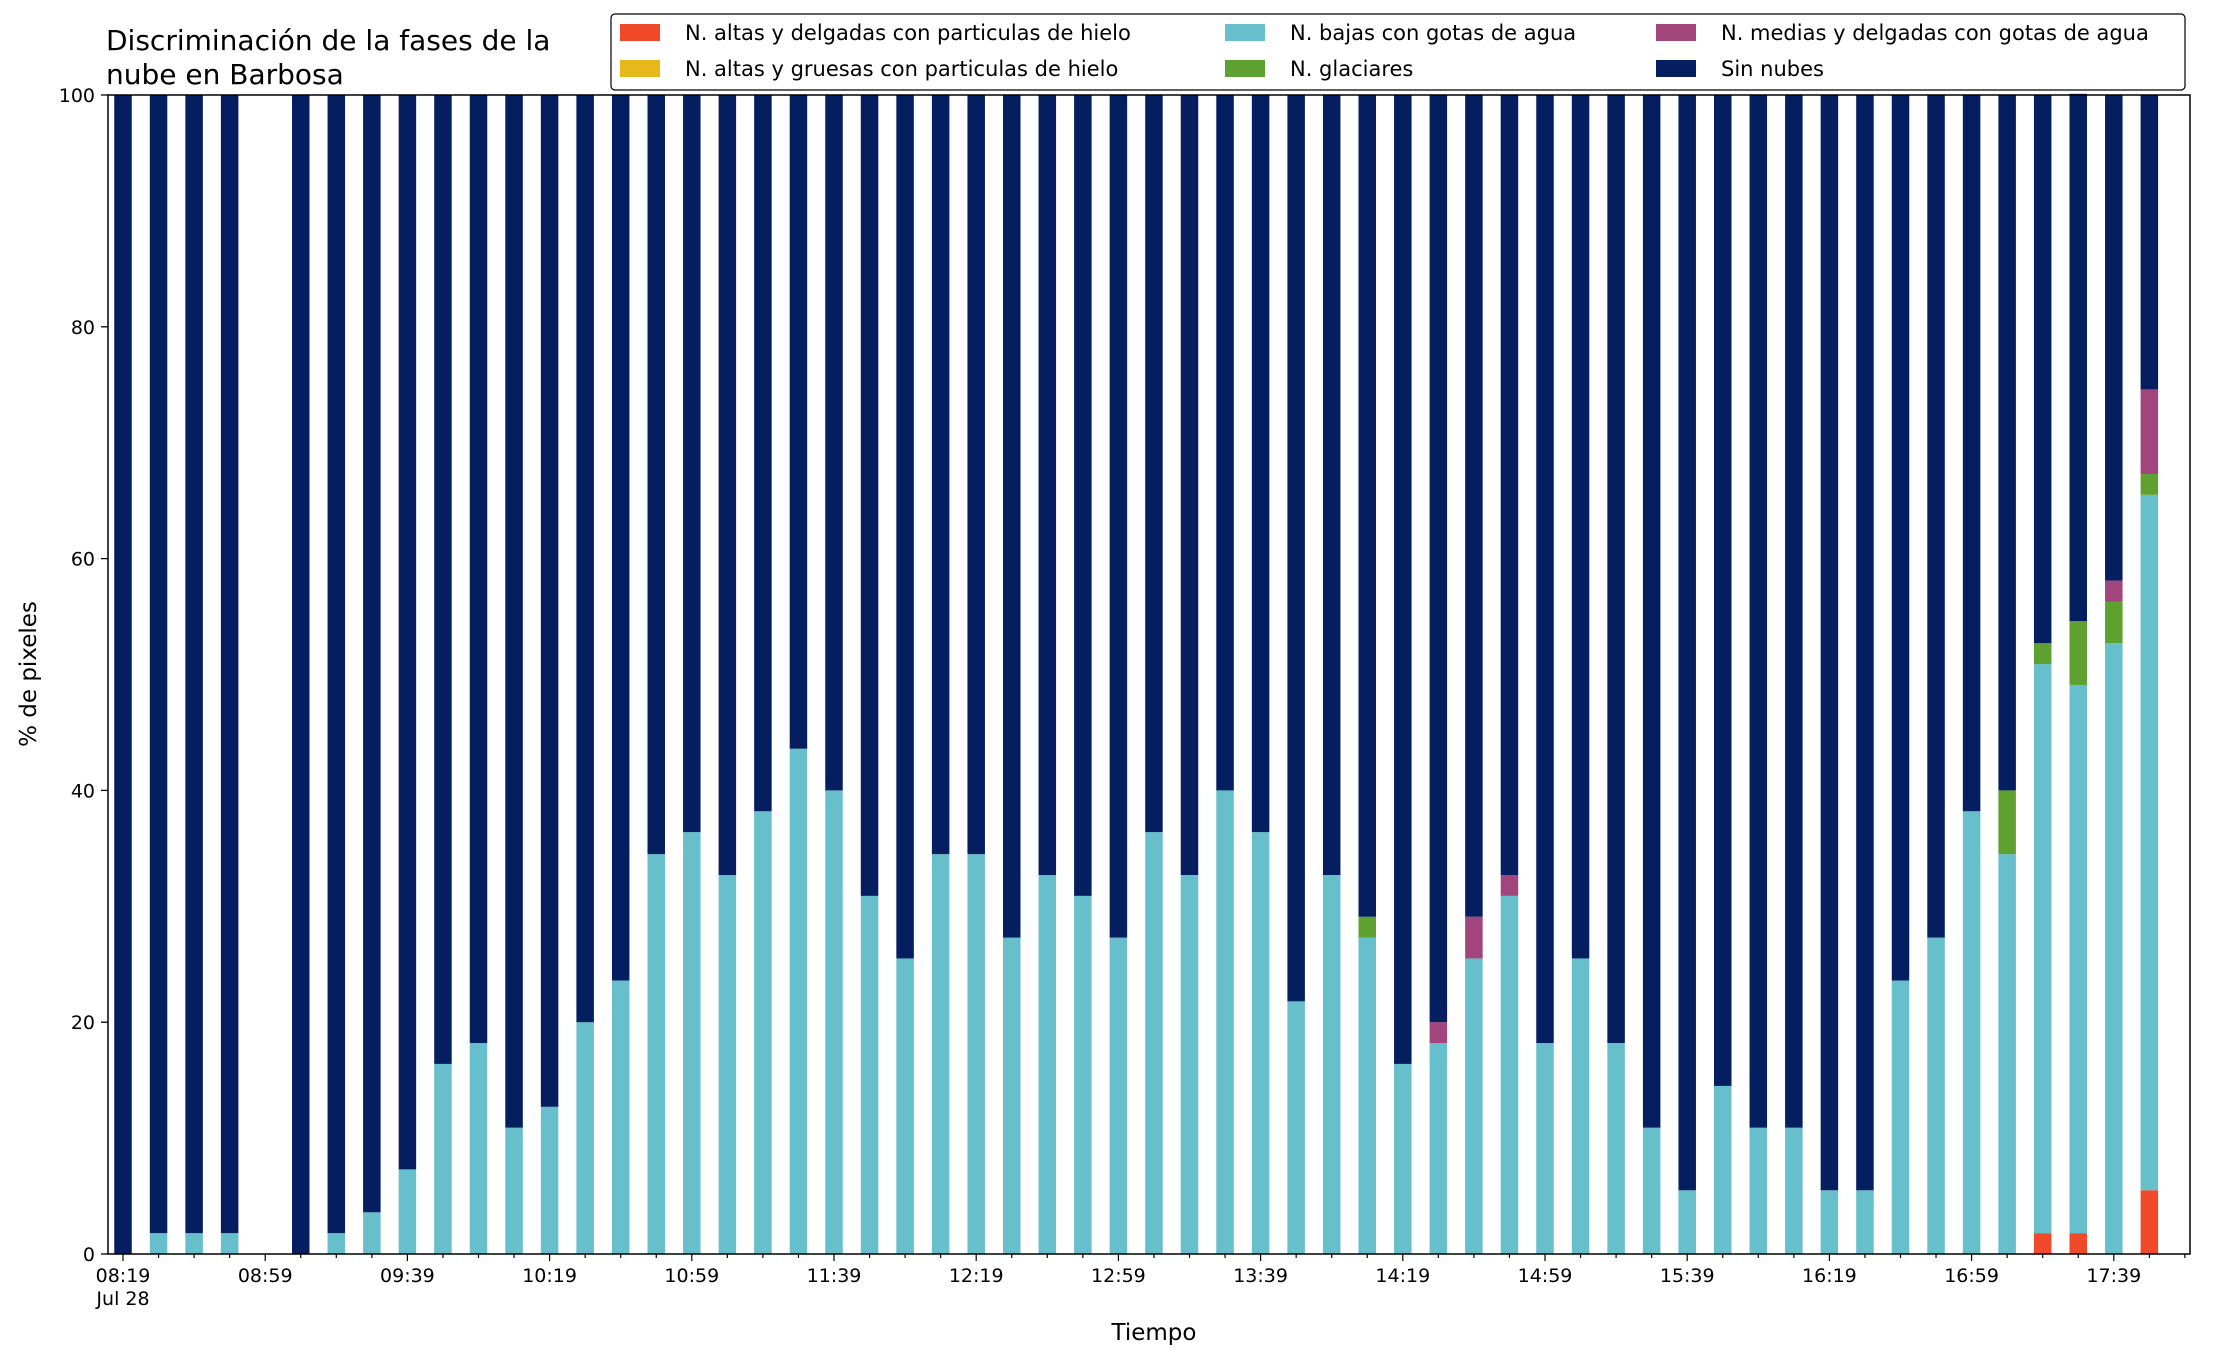 Image resolution: width=2216 pixels, height=1355 pixels. What do you see at coordinates (2113, 1276) in the screenshot?
I see `x-tick-label: 17:39` at bounding box center [2113, 1276].